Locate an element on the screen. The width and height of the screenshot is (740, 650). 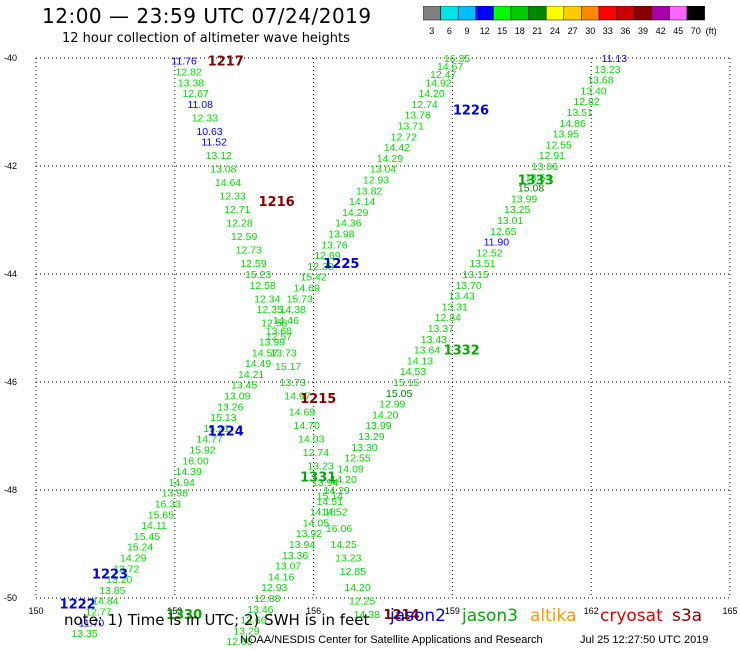
pass-label: 1214 is located at coordinates (401, 615).